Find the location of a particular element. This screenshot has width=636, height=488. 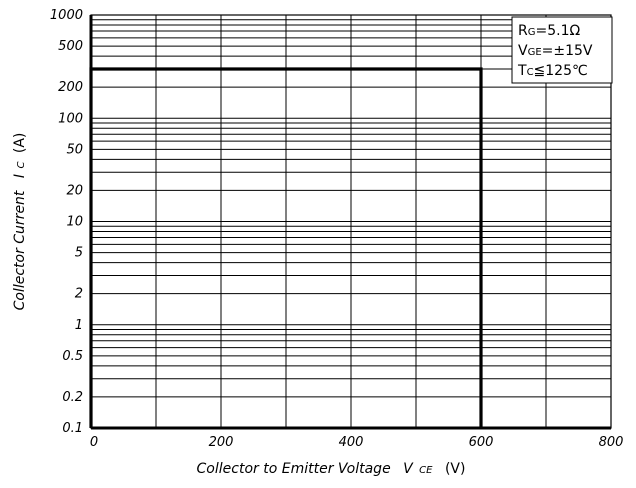

x-axis-label-symbol-sub: CE is located at coordinates (426, 470).